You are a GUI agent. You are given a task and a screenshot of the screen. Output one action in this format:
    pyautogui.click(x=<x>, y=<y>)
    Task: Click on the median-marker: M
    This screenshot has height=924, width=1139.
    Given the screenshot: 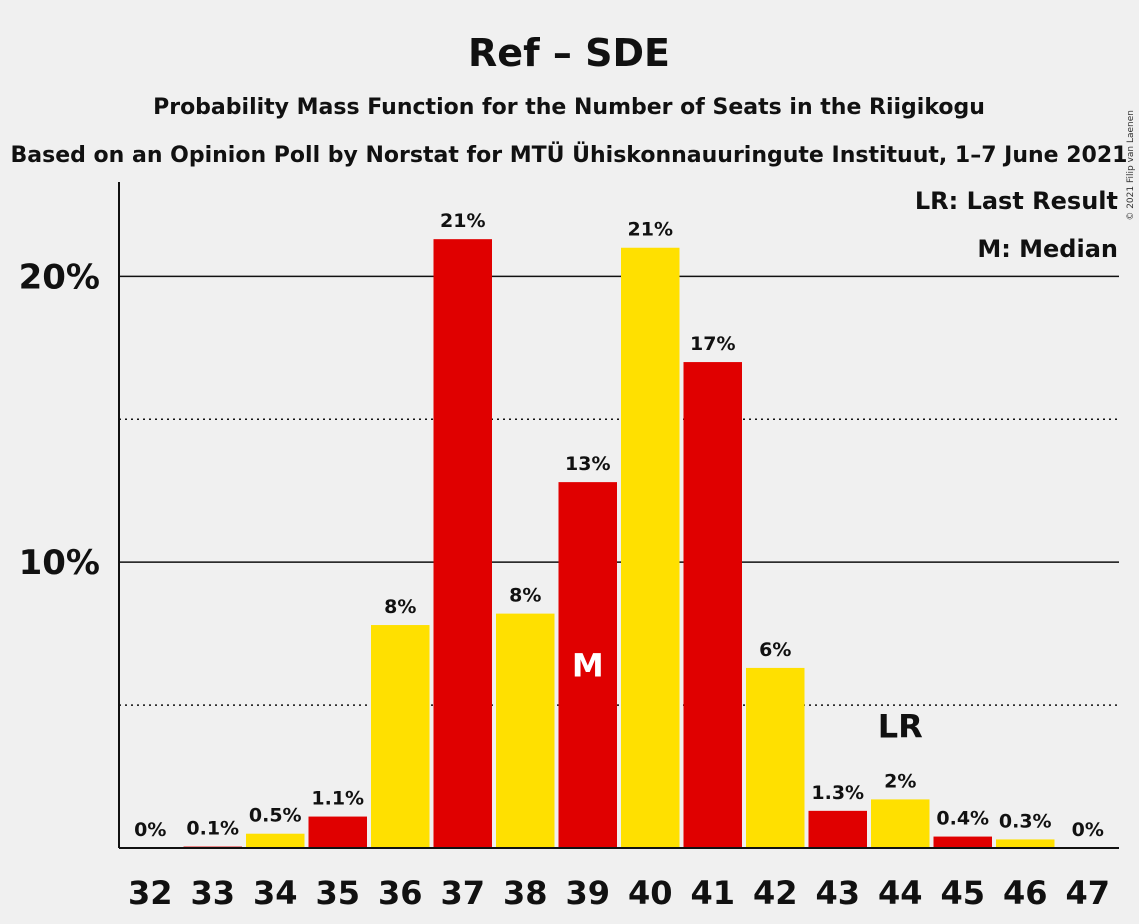 What is the action you would take?
    pyautogui.click(x=588, y=665)
    